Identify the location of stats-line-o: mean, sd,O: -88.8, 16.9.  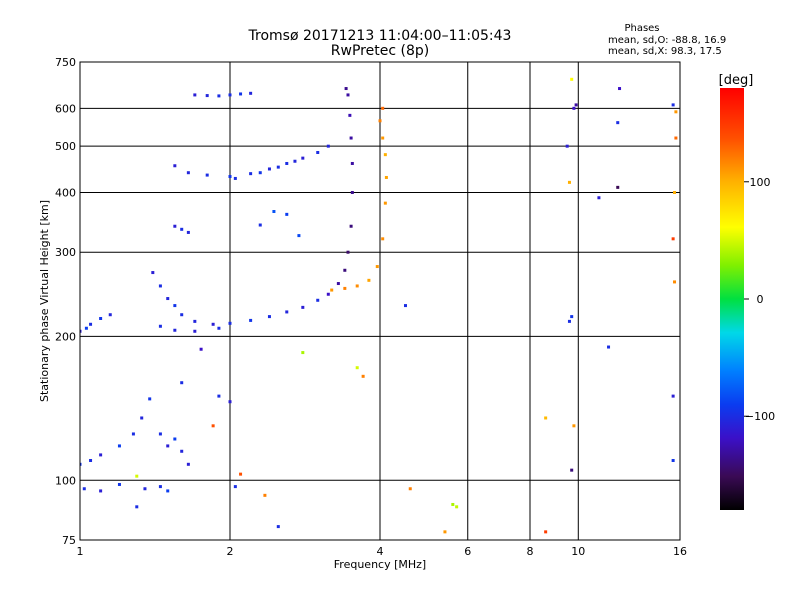
(667, 40).